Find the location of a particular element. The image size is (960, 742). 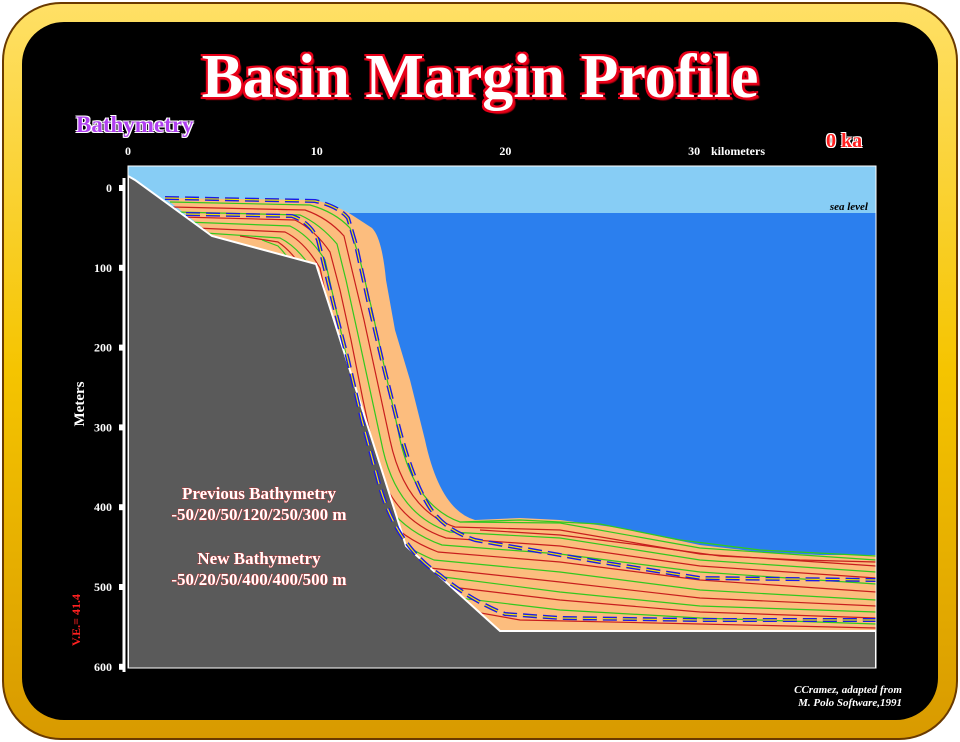

y-tick-label: 200 is located at coordinates (103, 348).